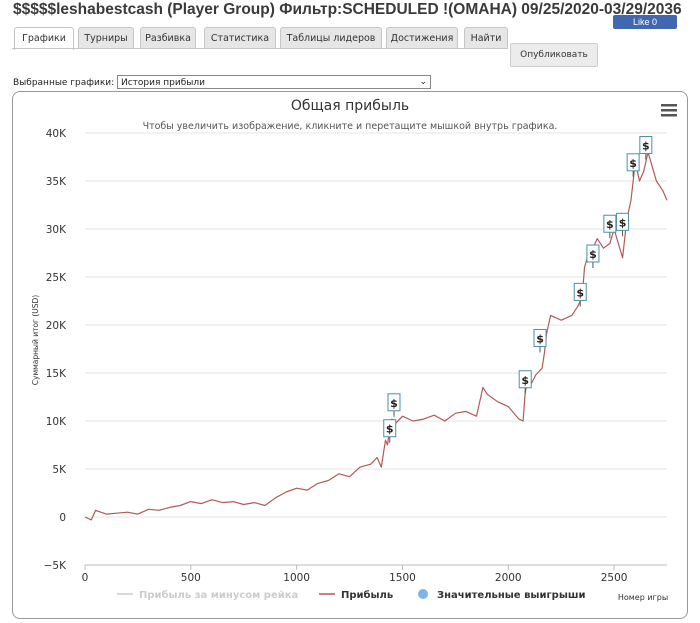 The width and height of the screenshot is (700, 623). Describe the element at coordinates (106, 37) in the screenshot. I see `tab-tournaments: Турниры` at that location.